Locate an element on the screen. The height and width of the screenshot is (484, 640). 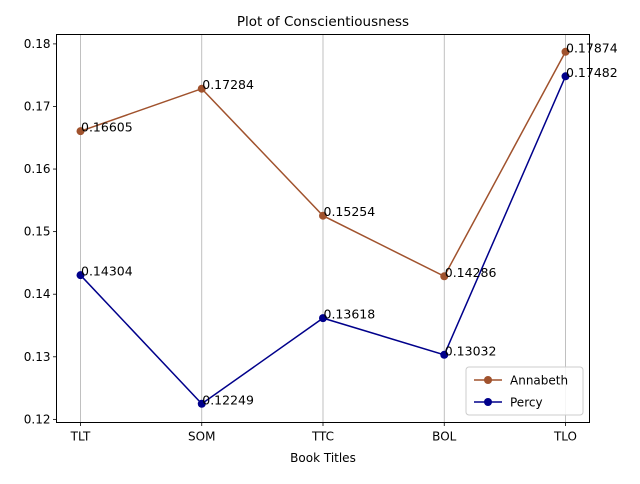
data-label: 0.14304 is located at coordinates (107, 271).